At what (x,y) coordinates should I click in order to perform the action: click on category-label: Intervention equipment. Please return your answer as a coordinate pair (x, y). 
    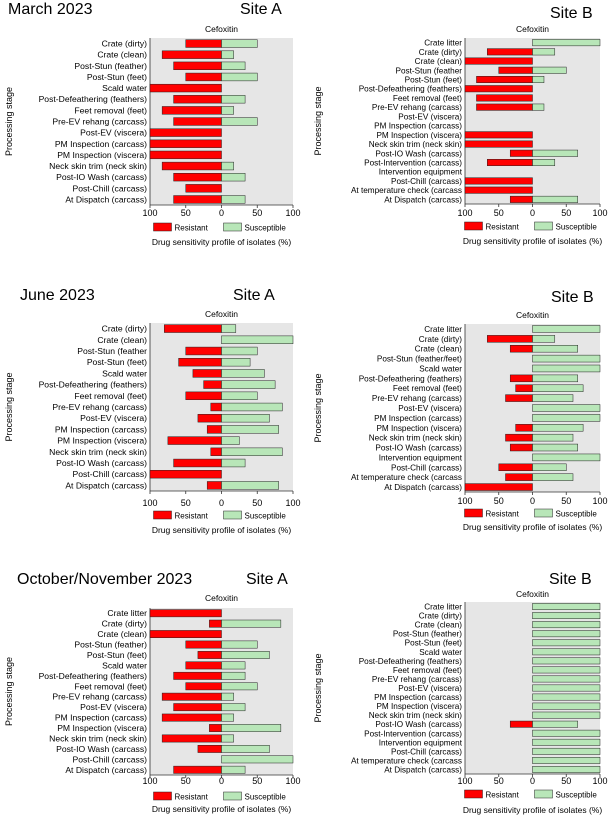
    Looking at the image, I should click on (421, 457).